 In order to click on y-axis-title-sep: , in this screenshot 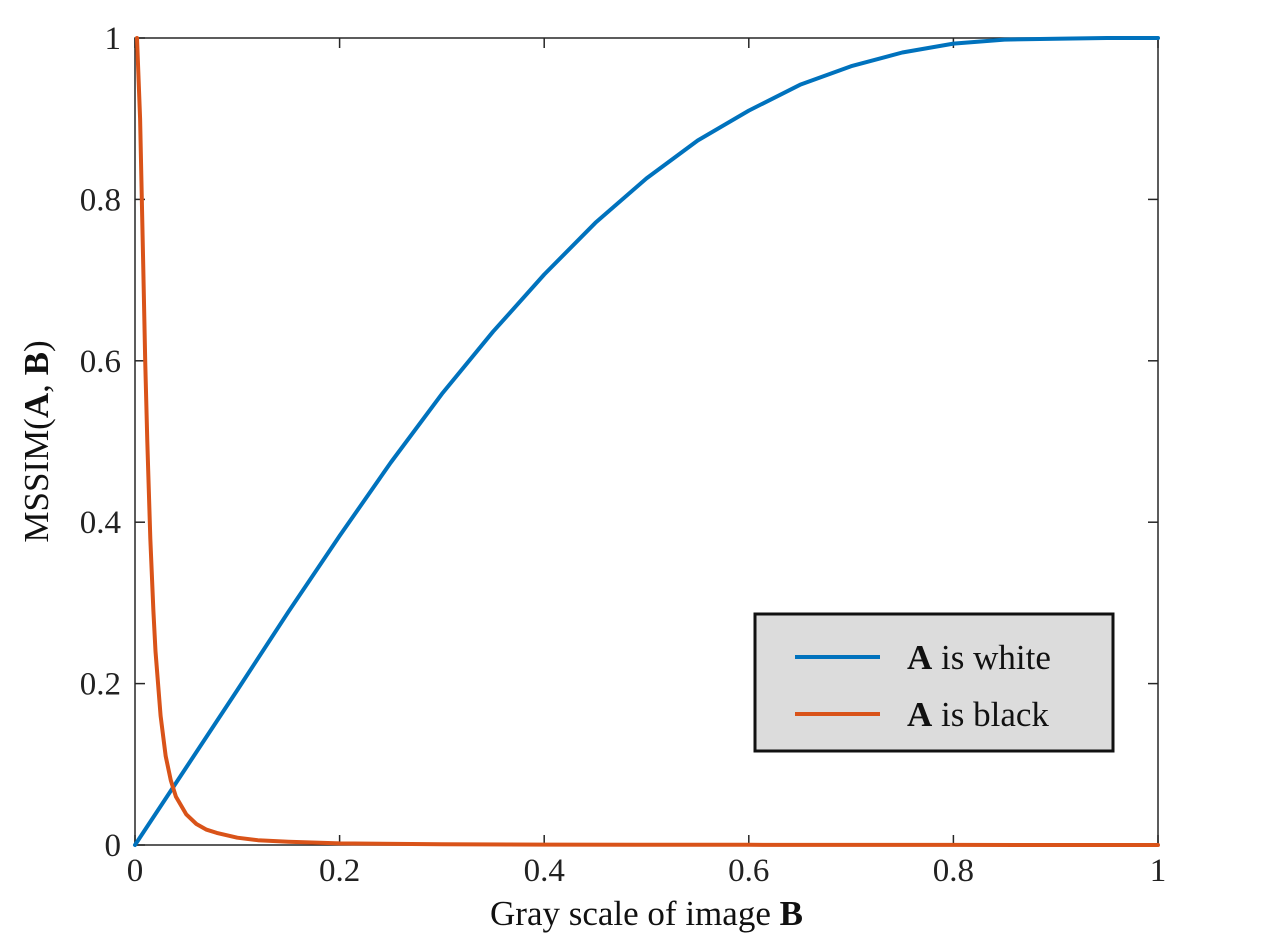, I will do `click(36, 384)`.